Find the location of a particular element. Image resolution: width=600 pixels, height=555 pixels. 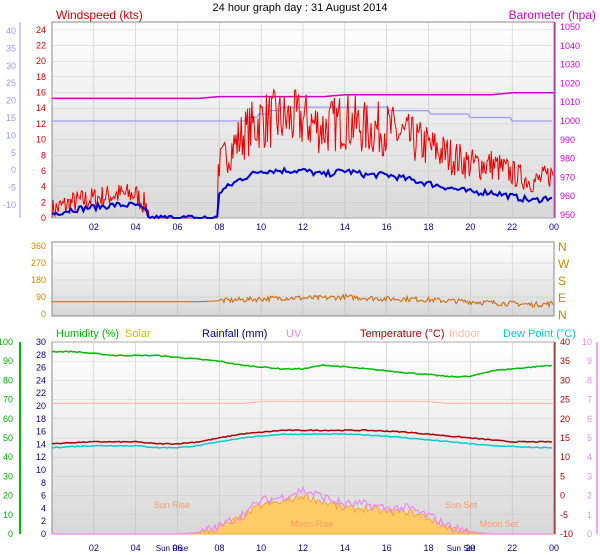

barometer-tick-label: 1010 is located at coordinates (570, 102).